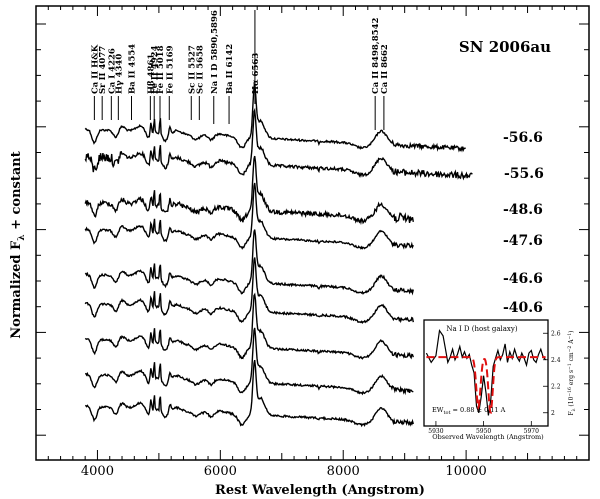 The image size is (600, 499). Describe the element at coordinates (523, 241) in the screenshot. I see `phase-label: -47.6` at that location.